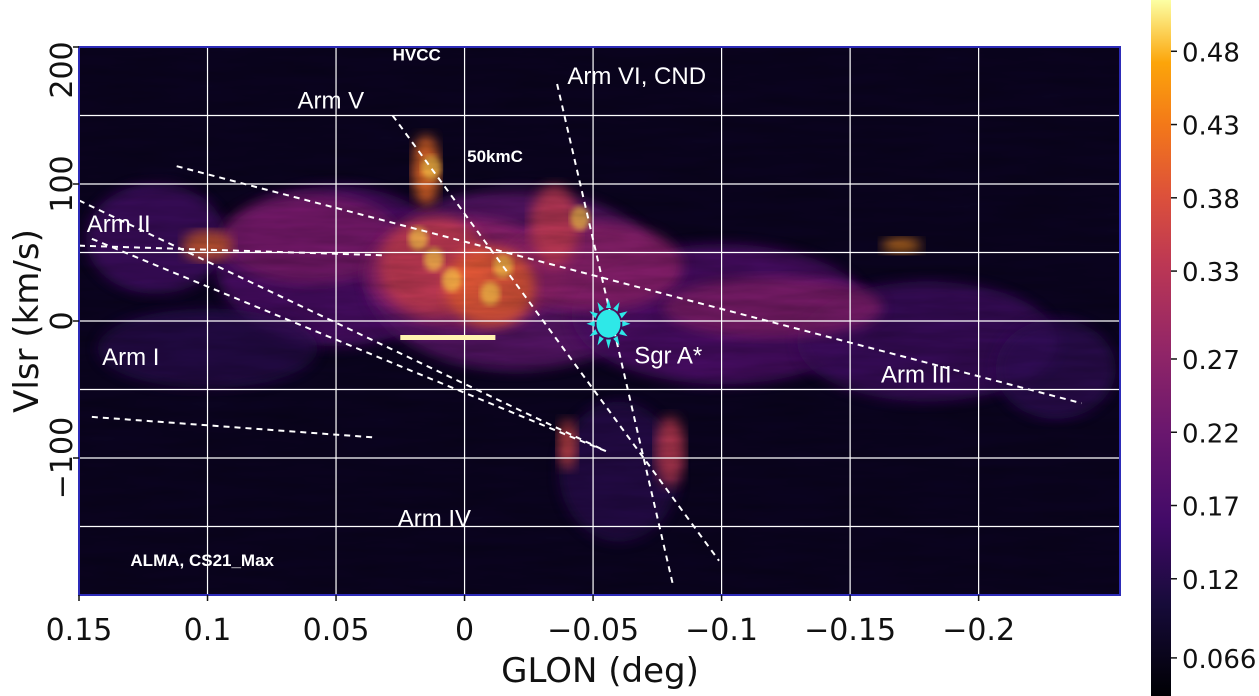 The width and height of the screenshot is (1259, 696). What do you see at coordinates (464, 630) in the screenshot?
I see `x-tick-label: 0` at bounding box center [464, 630].